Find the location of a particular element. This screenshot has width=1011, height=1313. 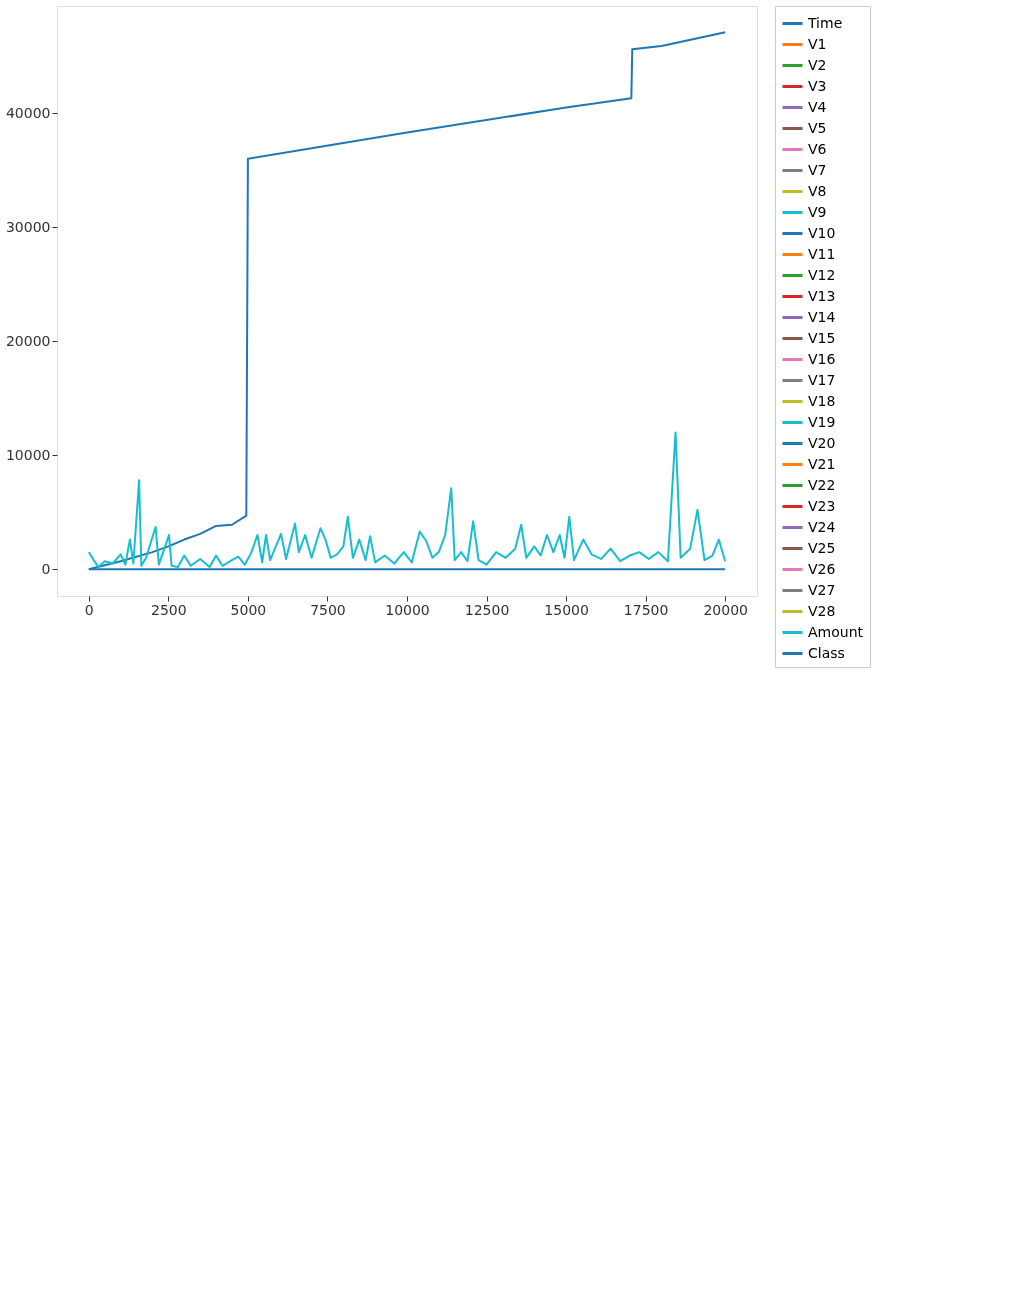

x-tick-label: 7500 is located at coordinates (328, 609).